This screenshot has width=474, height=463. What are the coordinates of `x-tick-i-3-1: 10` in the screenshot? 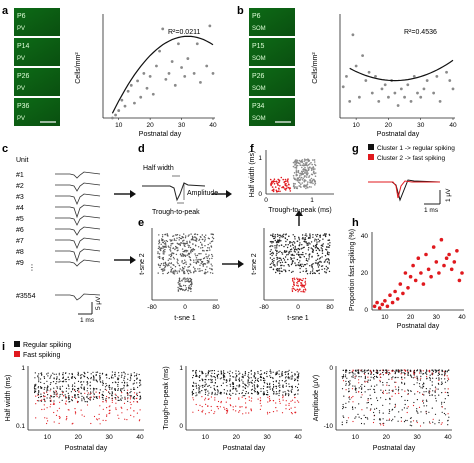 It's located at (356, 437).